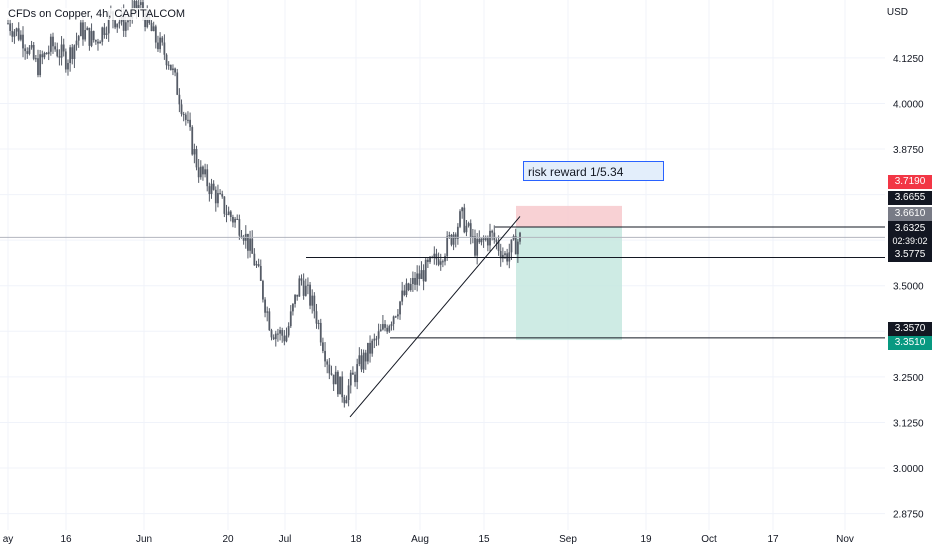 Image resolution: width=932 pixels, height=550 pixels. What do you see at coordinates (435, 317) in the screenshot?
I see `trendline` at bounding box center [435, 317].